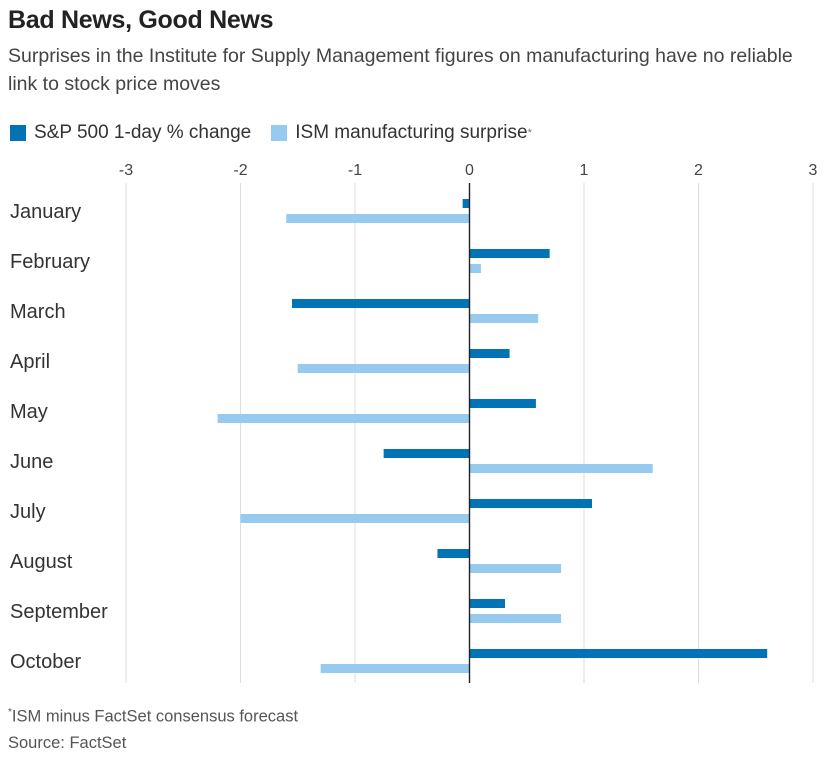 The image size is (827, 761). Describe the element at coordinates (31, 462) in the screenshot. I see `category-label: June` at that location.